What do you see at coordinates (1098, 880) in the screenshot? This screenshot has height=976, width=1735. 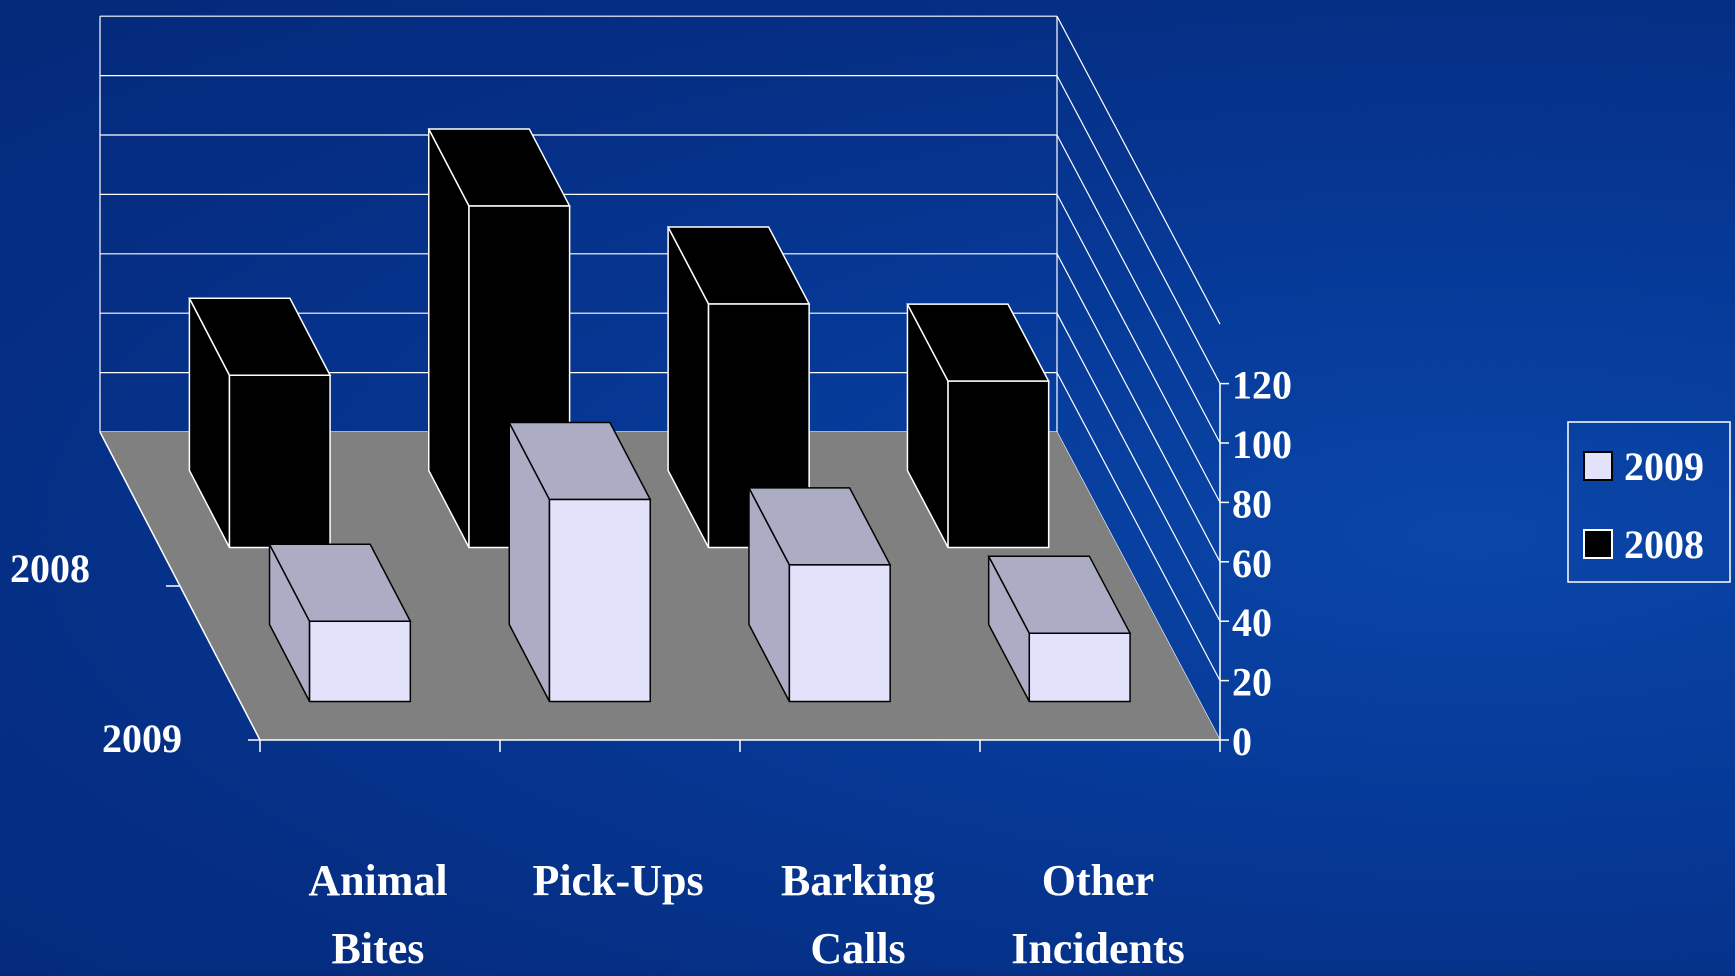 I see `x-category-label: Other` at bounding box center [1098, 880].